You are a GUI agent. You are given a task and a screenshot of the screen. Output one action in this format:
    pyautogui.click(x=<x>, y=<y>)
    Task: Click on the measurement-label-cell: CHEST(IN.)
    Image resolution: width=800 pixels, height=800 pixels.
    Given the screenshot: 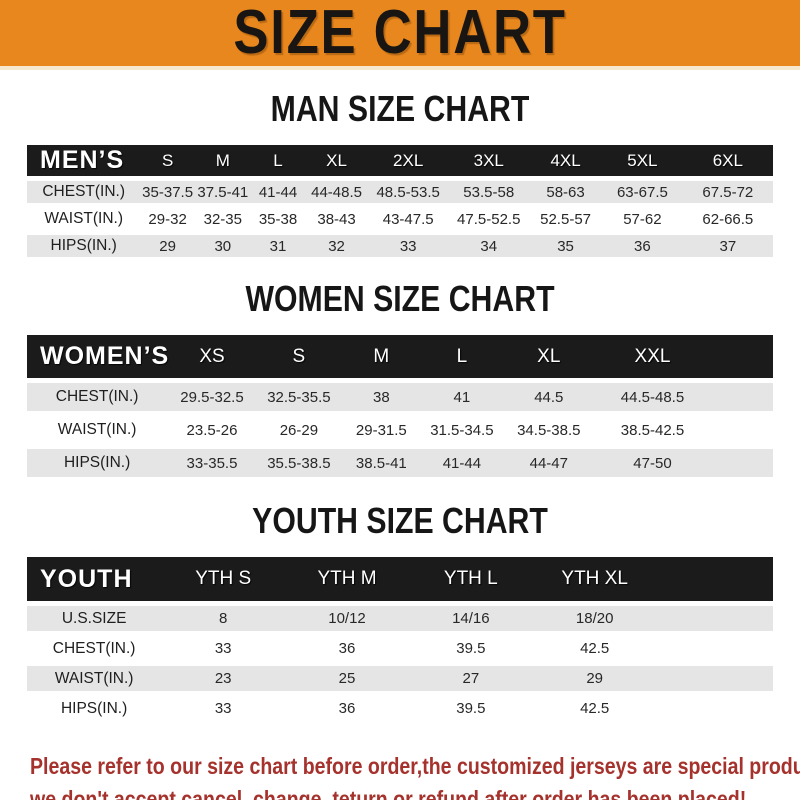 What is the action you would take?
    pyautogui.click(x=84, y=192)
    